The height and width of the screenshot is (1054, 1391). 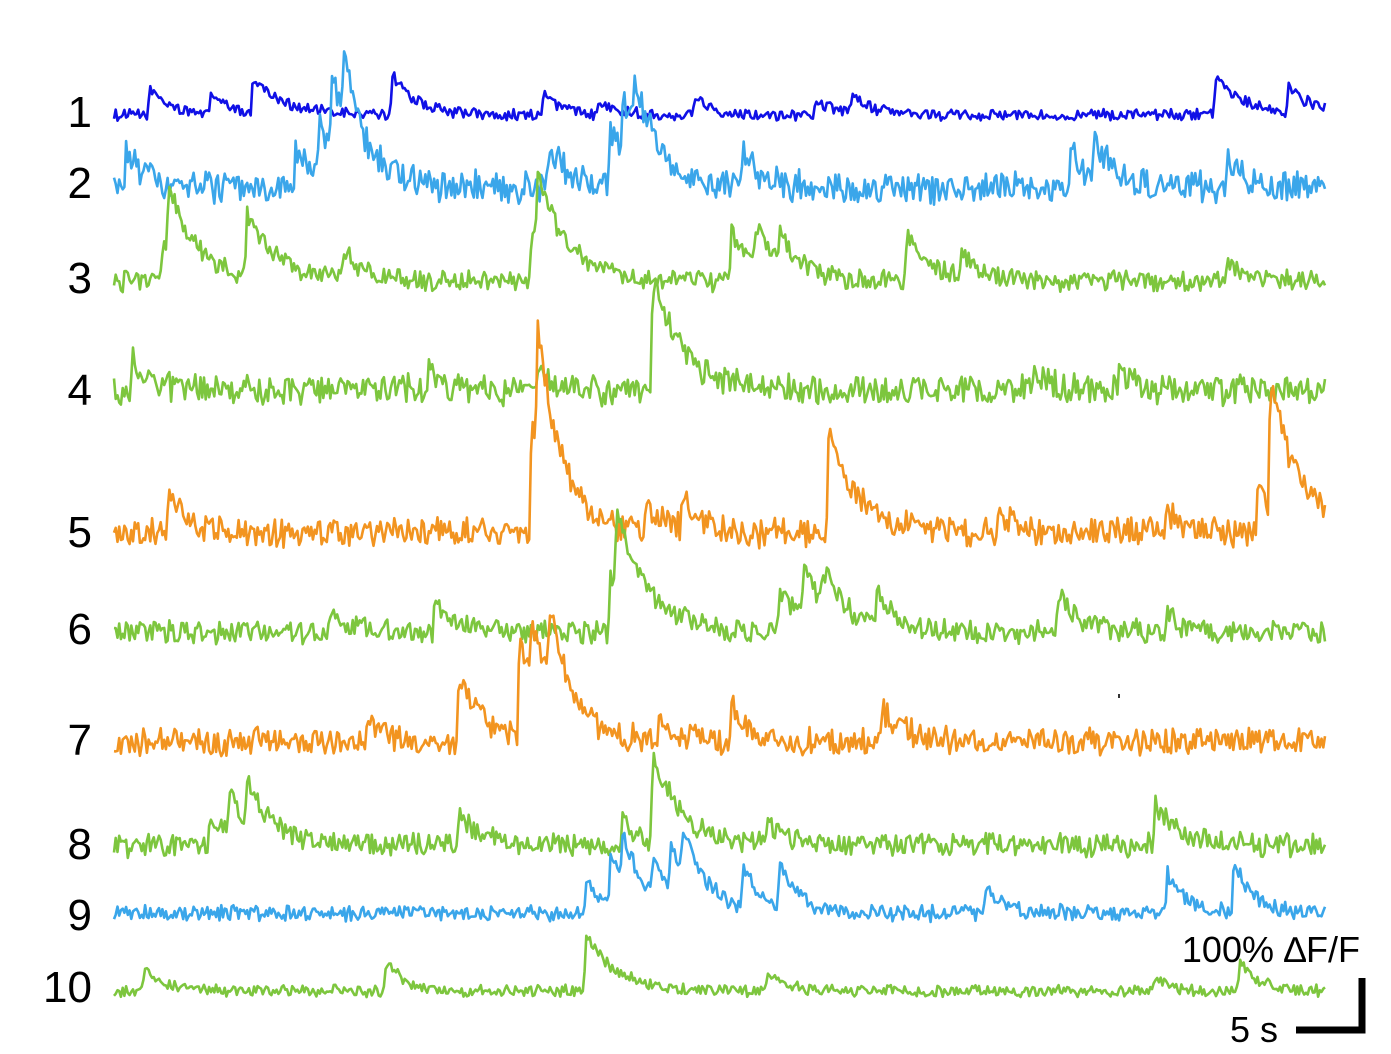 What do you see at coordinates (80, 112) in the screenshot?
I see `trace-label-1: 1` at bounding box center [80, 112].